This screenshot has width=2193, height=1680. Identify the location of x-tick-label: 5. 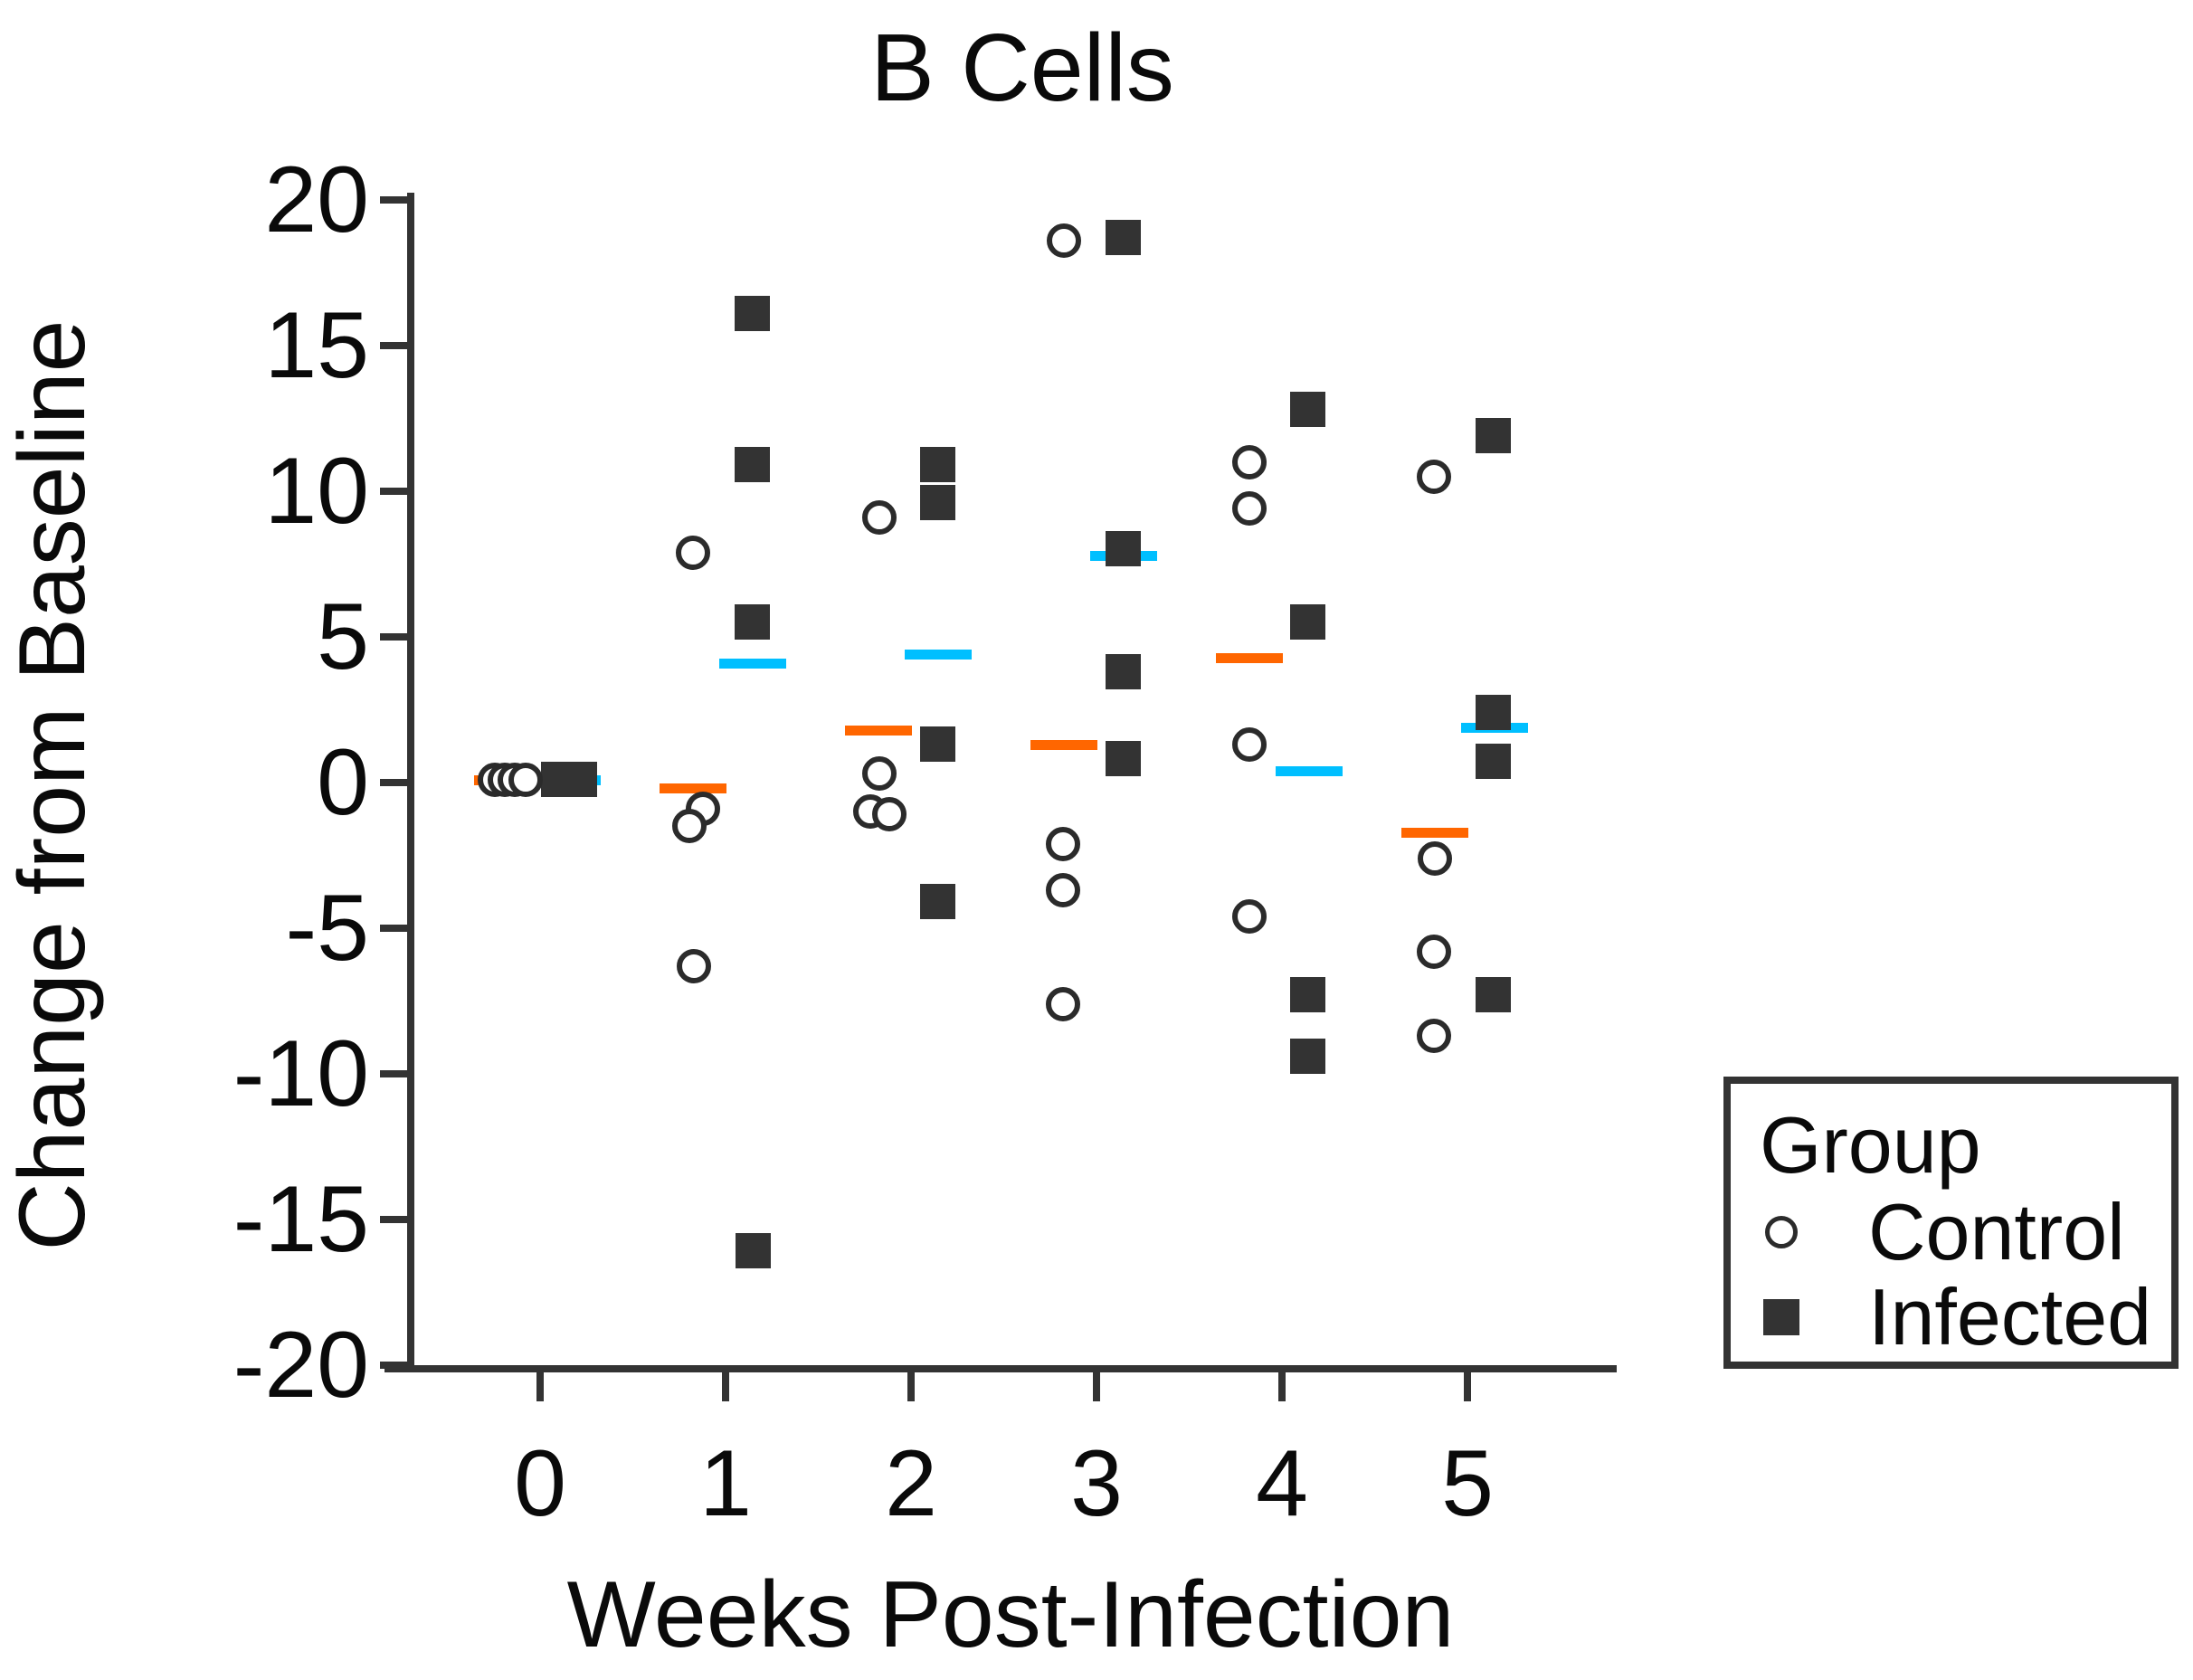
(1468, 1483).